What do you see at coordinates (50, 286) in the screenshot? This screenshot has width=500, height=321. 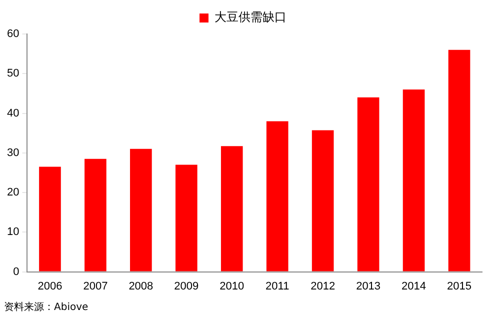 I see `x-tick-label: 2006` at bounding box center [50, 286].